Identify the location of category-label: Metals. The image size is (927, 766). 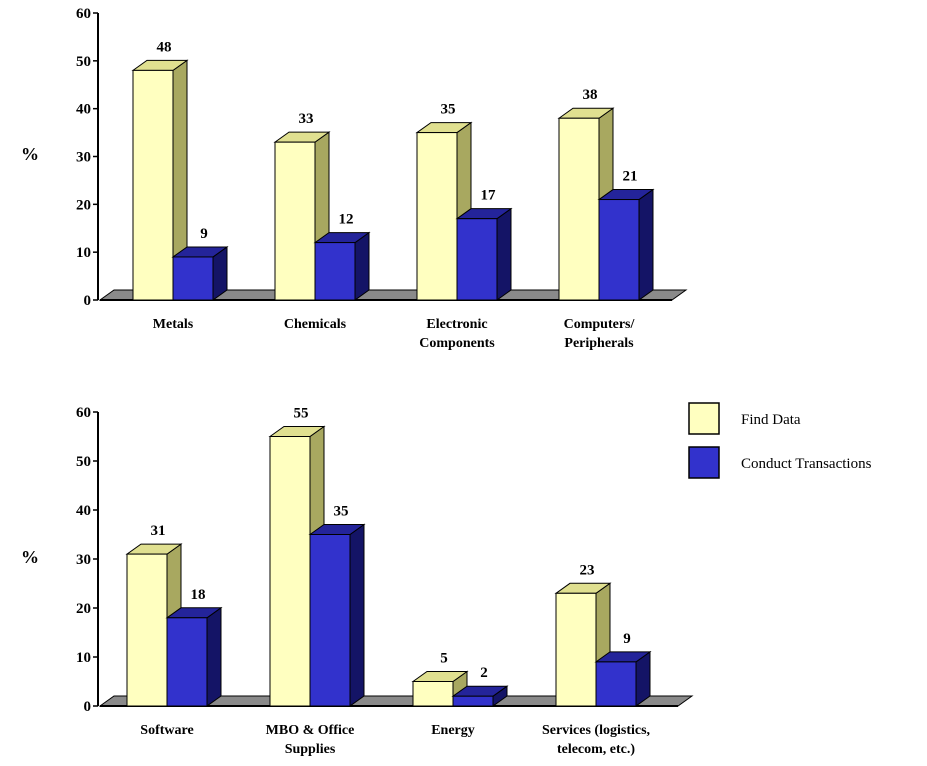
(173, 324).